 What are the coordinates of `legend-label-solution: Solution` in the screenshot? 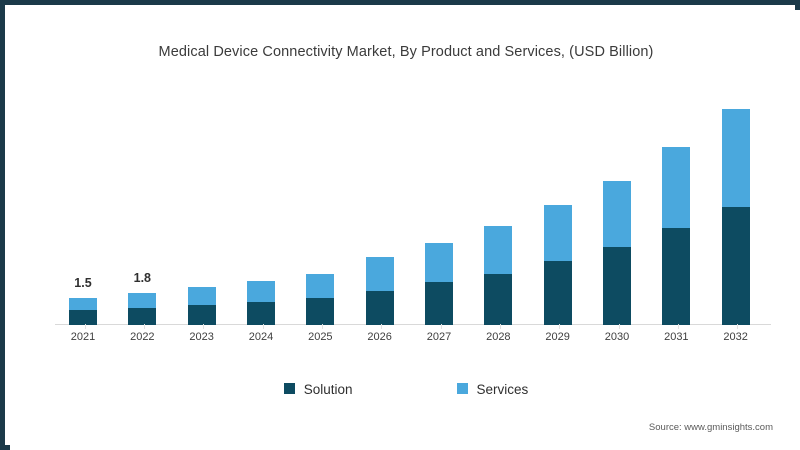 It's located at (328, 389).